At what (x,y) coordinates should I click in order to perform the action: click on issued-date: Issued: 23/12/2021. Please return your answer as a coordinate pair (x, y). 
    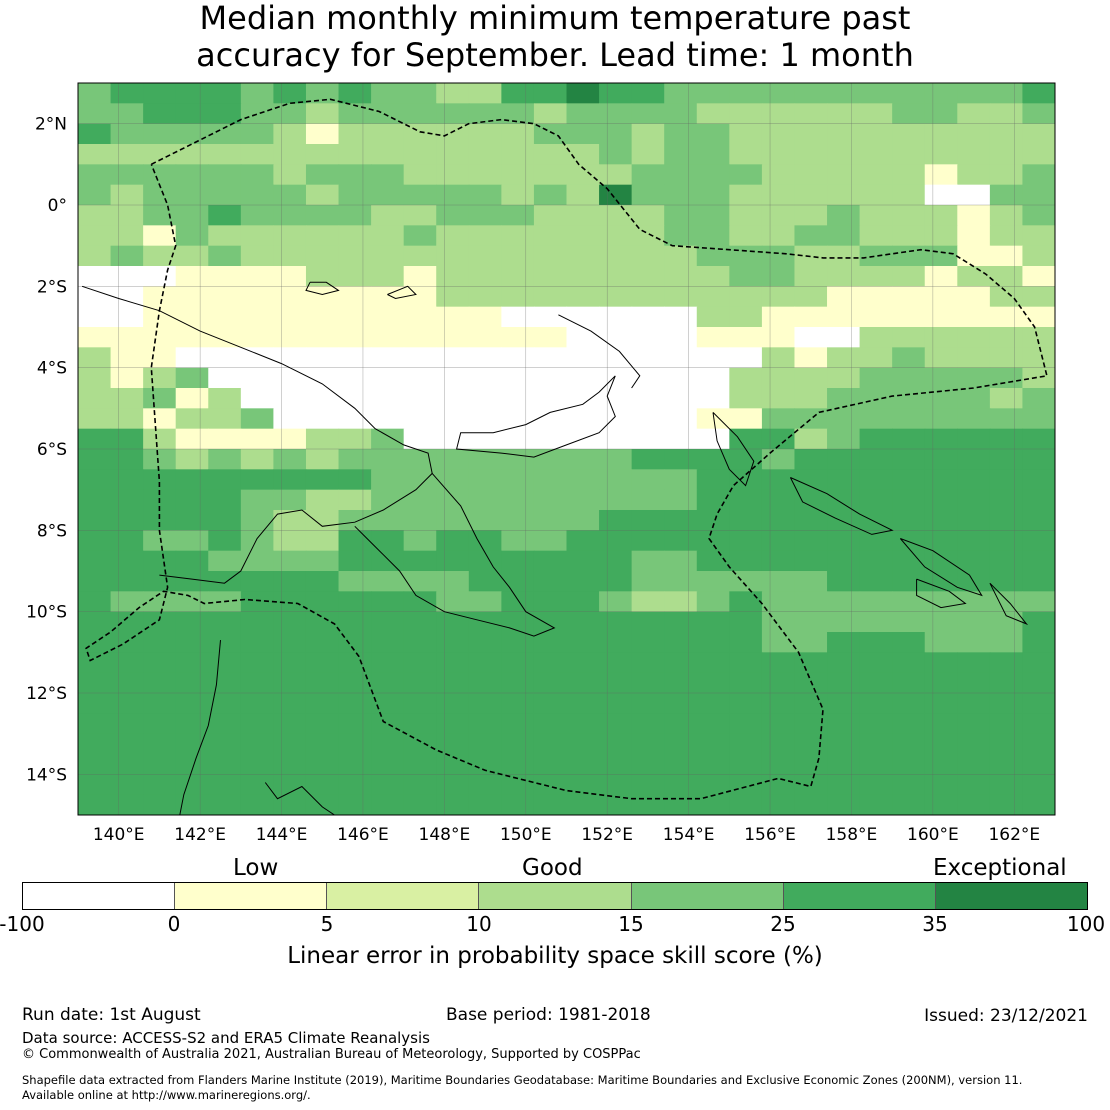
    Looking at the image, I should click on (1006, 1016).